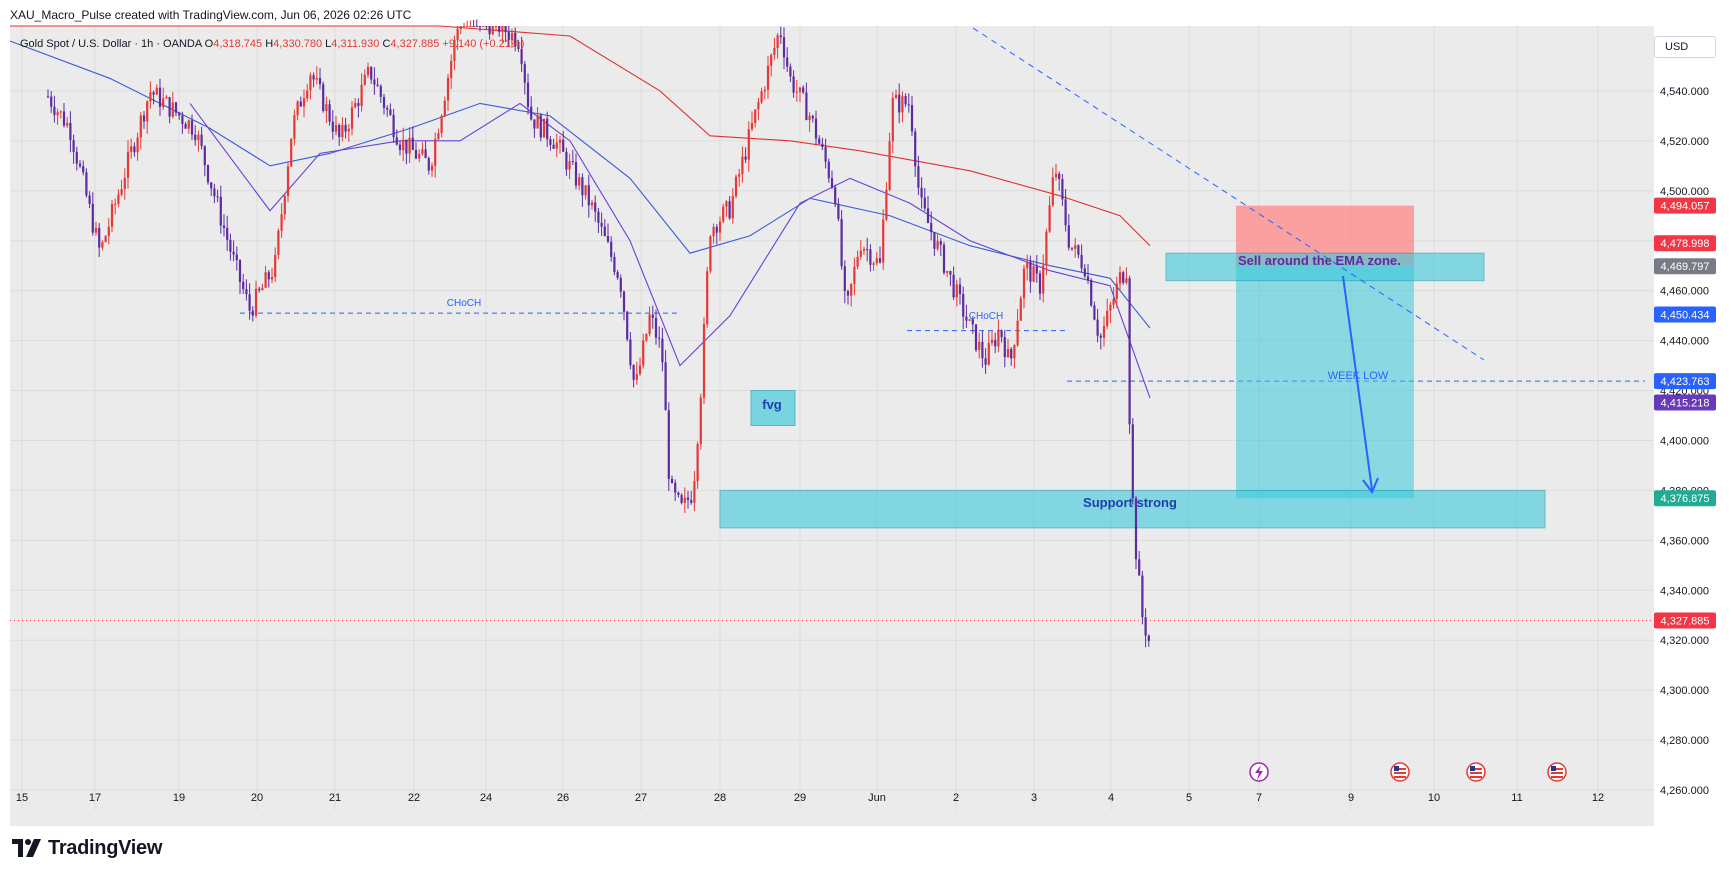  I want to click on price-axis, so click(1687, 418).